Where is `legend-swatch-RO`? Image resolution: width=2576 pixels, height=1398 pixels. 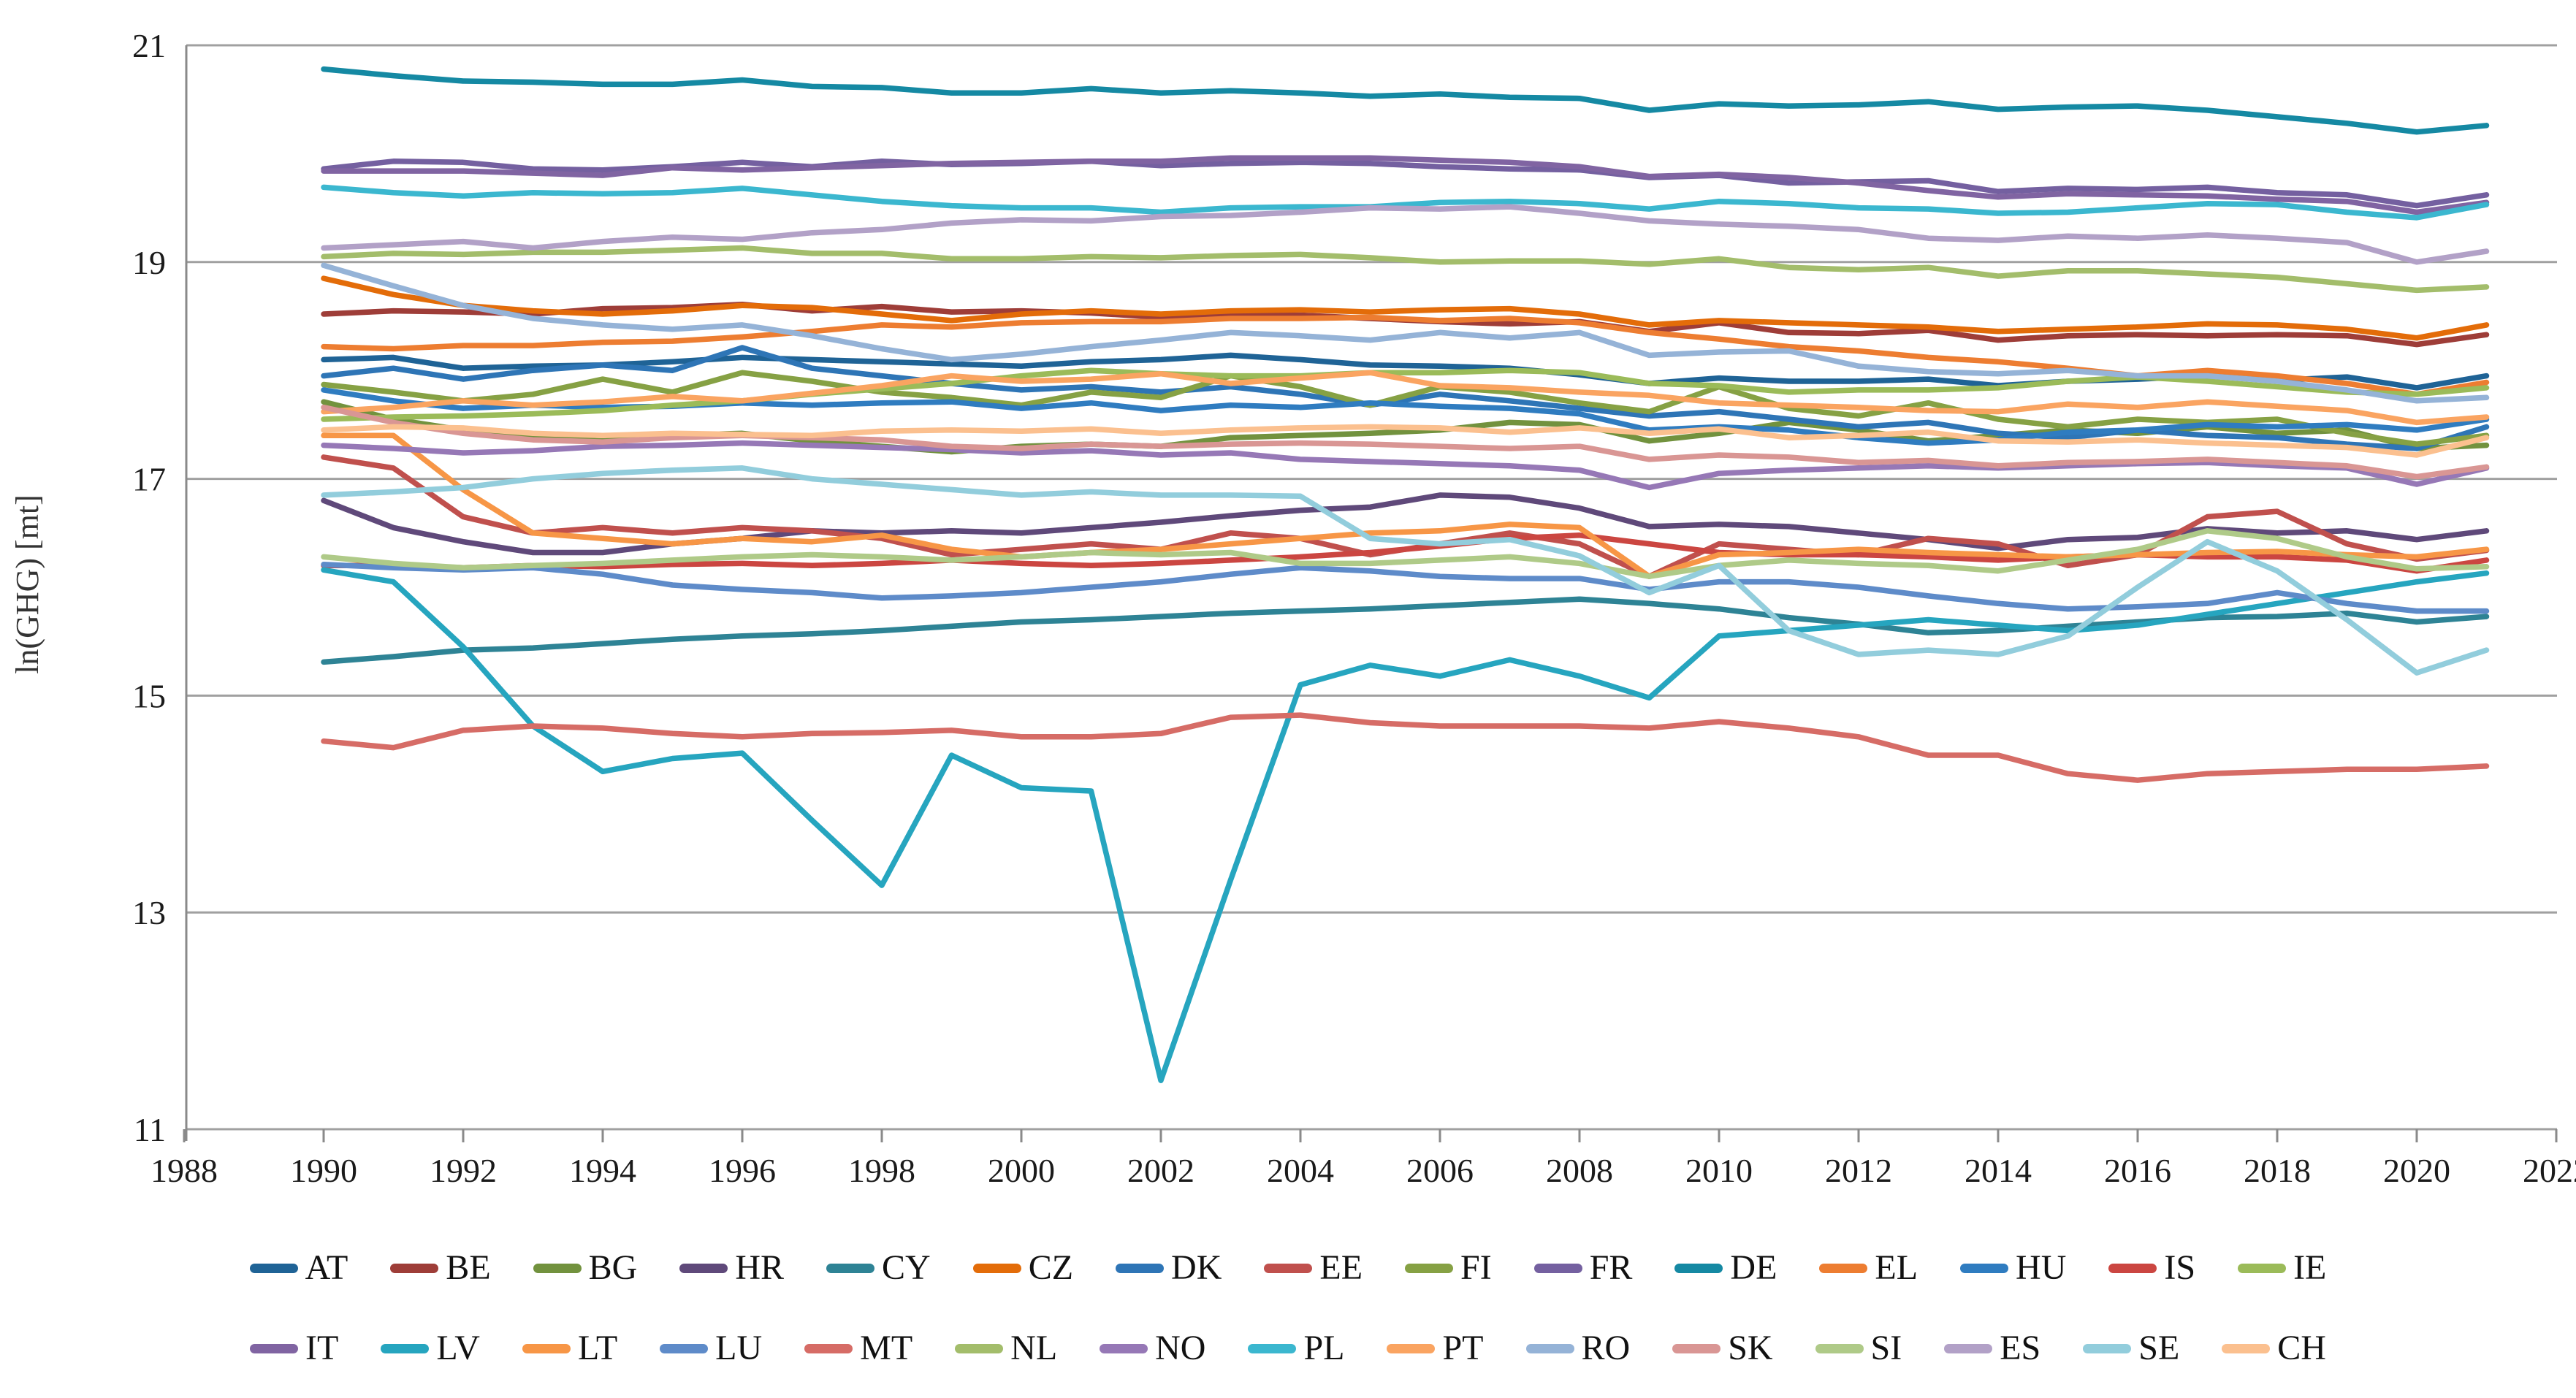
legend-swatch-RO is located at coordinates (1550, 1348).